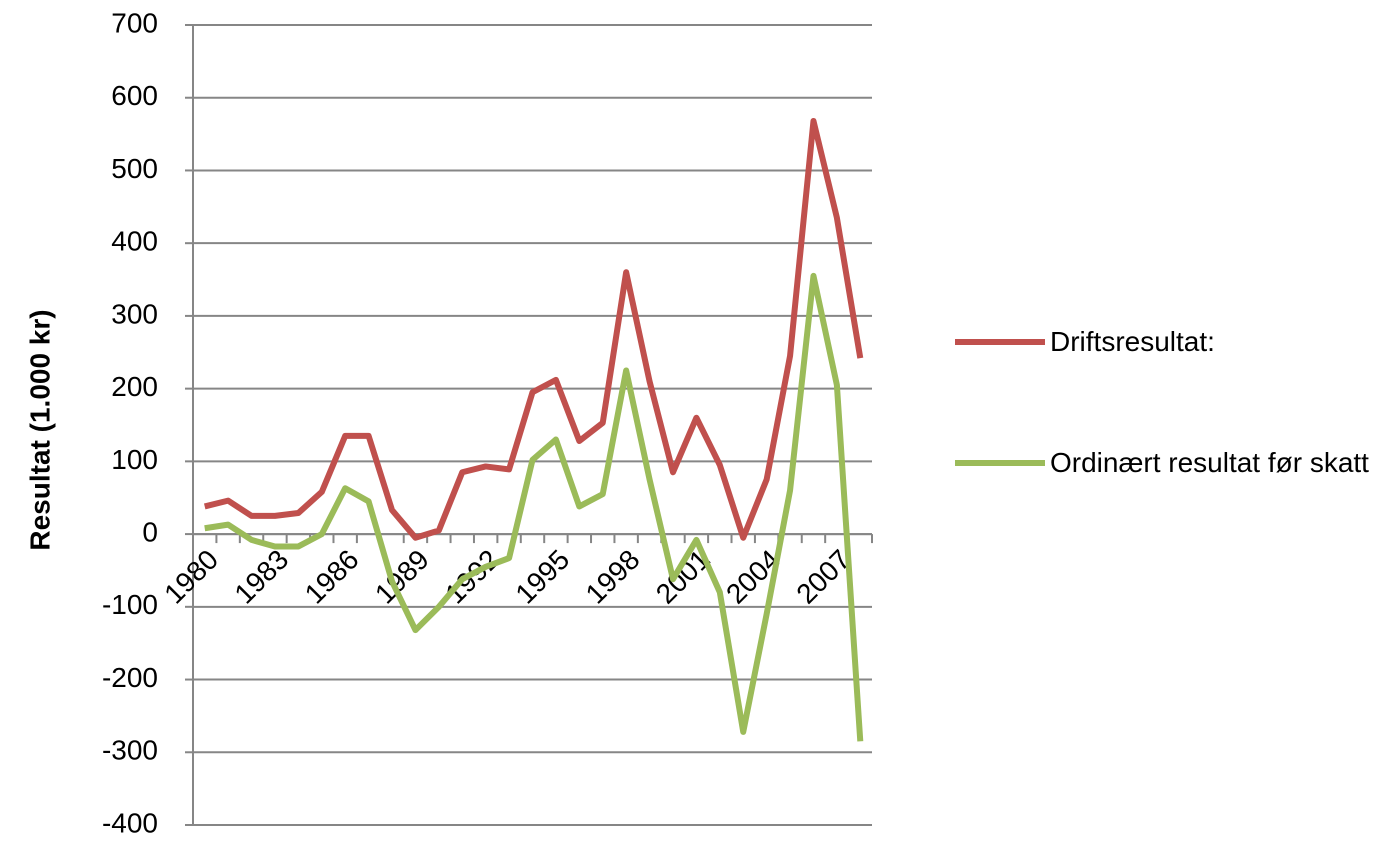  What do you see at coordinates (683, 577) in the screenshot?
I see `x-tick-label: 2001` at bounding box center [683, 577].